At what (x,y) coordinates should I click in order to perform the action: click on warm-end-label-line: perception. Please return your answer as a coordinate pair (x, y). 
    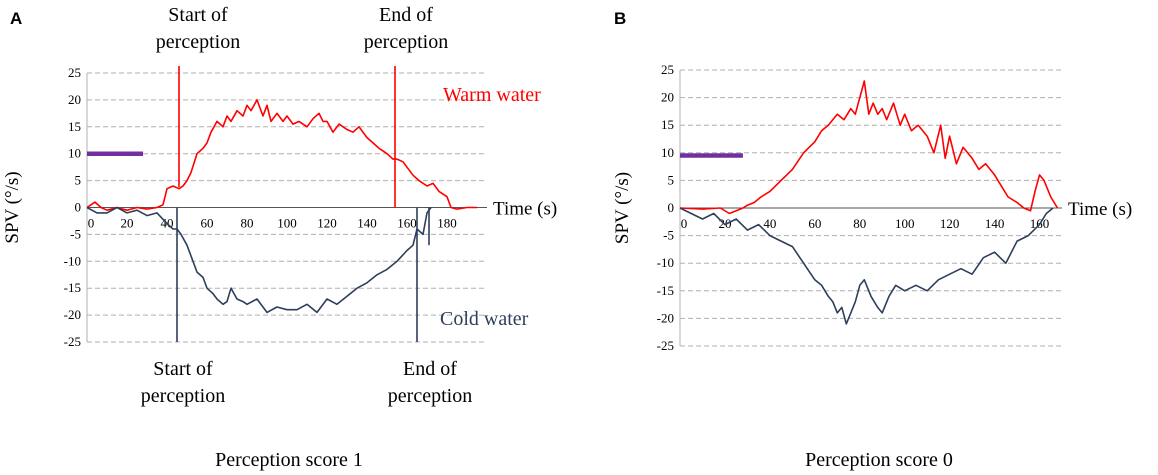
    Looking at the image, I should click on (406, 42).